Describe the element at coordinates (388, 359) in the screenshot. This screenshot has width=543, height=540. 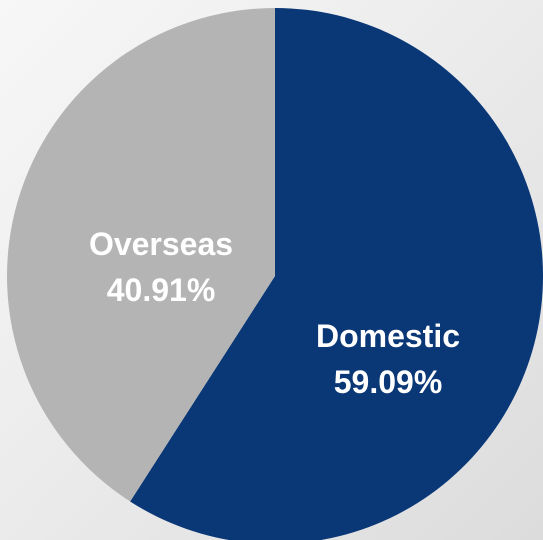
I see `slice-label-group-domestic: Domestic 59.09%` at that location.